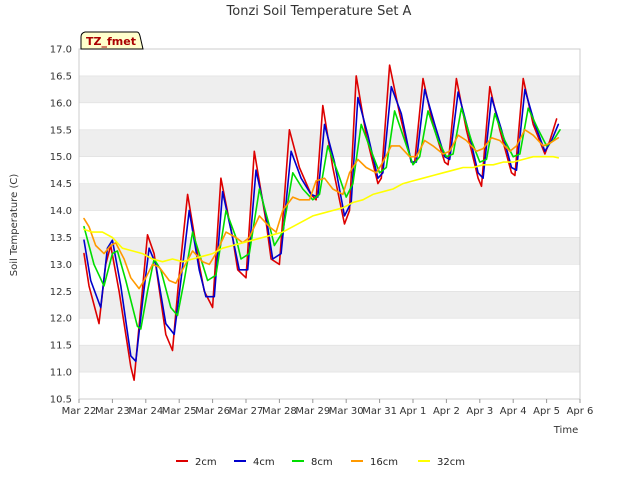  Describe the element at coordinates (61, 400) in the screenshot. I see `y-tick-label: 10.5` at that location.